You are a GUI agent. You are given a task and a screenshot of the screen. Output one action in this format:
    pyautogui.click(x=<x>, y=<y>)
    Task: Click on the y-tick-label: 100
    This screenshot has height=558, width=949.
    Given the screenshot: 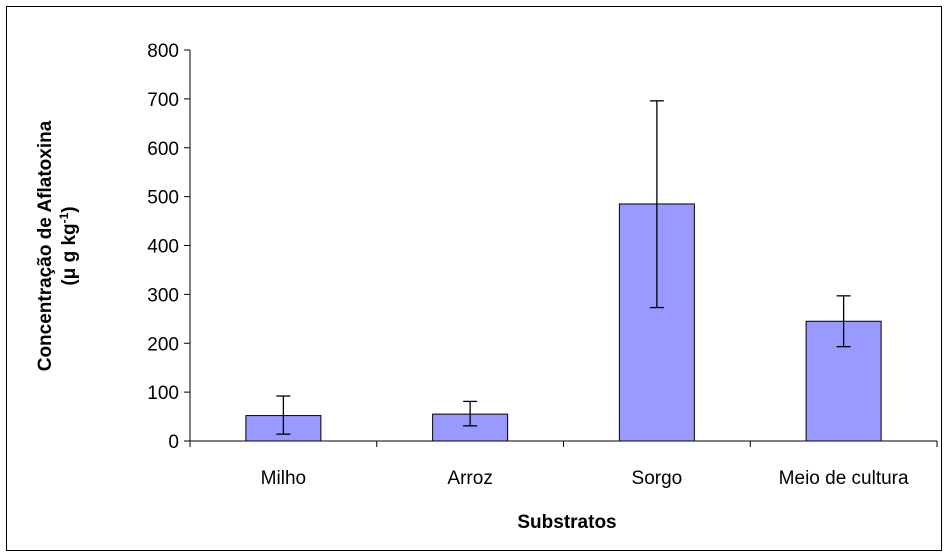 What is the action you would take?
    pyautogui.click(x=163, y=393)
    